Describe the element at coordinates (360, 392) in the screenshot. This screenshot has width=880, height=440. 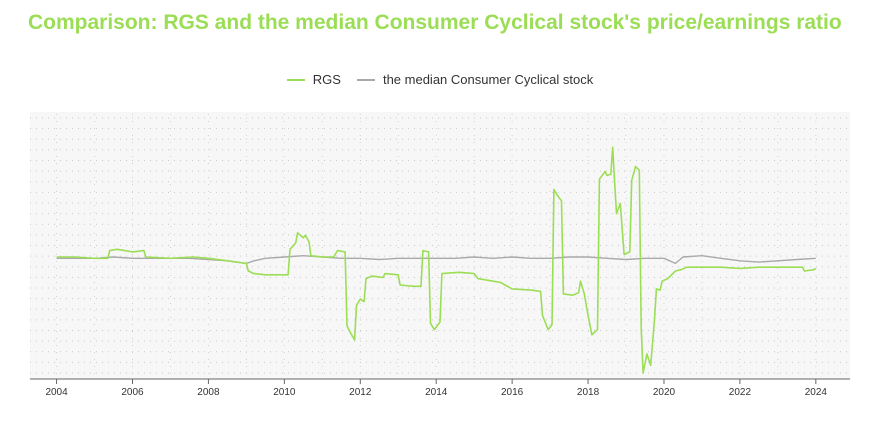
I see `x-tick-label: 2012` at that location.